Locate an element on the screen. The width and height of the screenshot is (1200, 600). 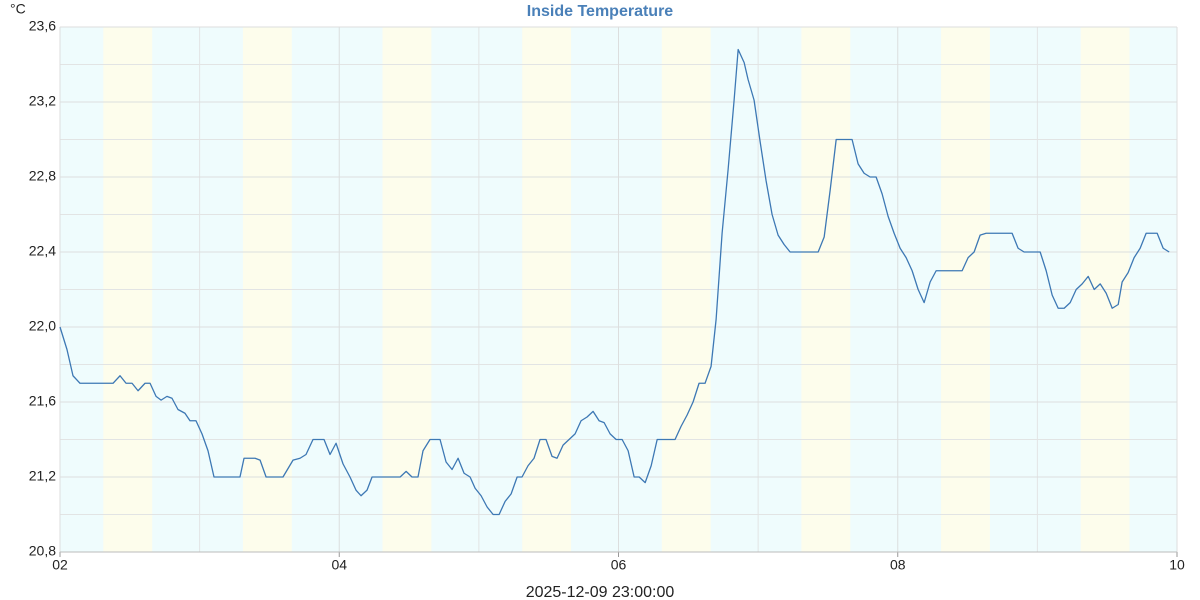
x-tick-label: 02 is located at coordinates (60, 565).